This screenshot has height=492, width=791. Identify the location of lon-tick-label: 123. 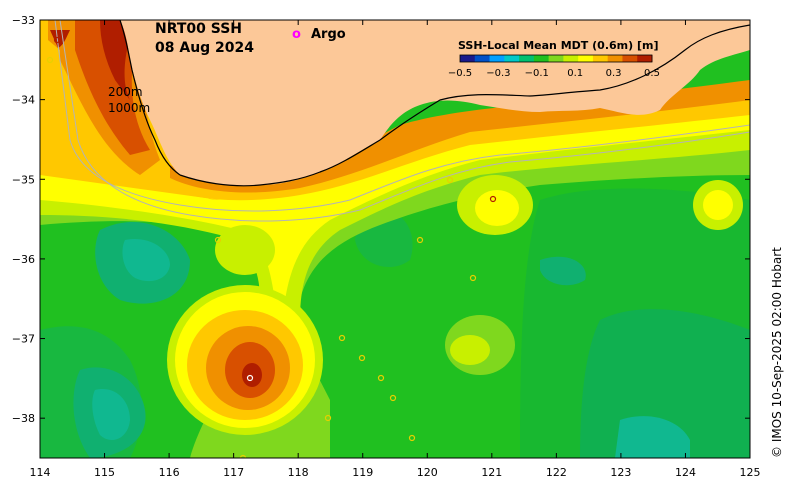
(620, 472).